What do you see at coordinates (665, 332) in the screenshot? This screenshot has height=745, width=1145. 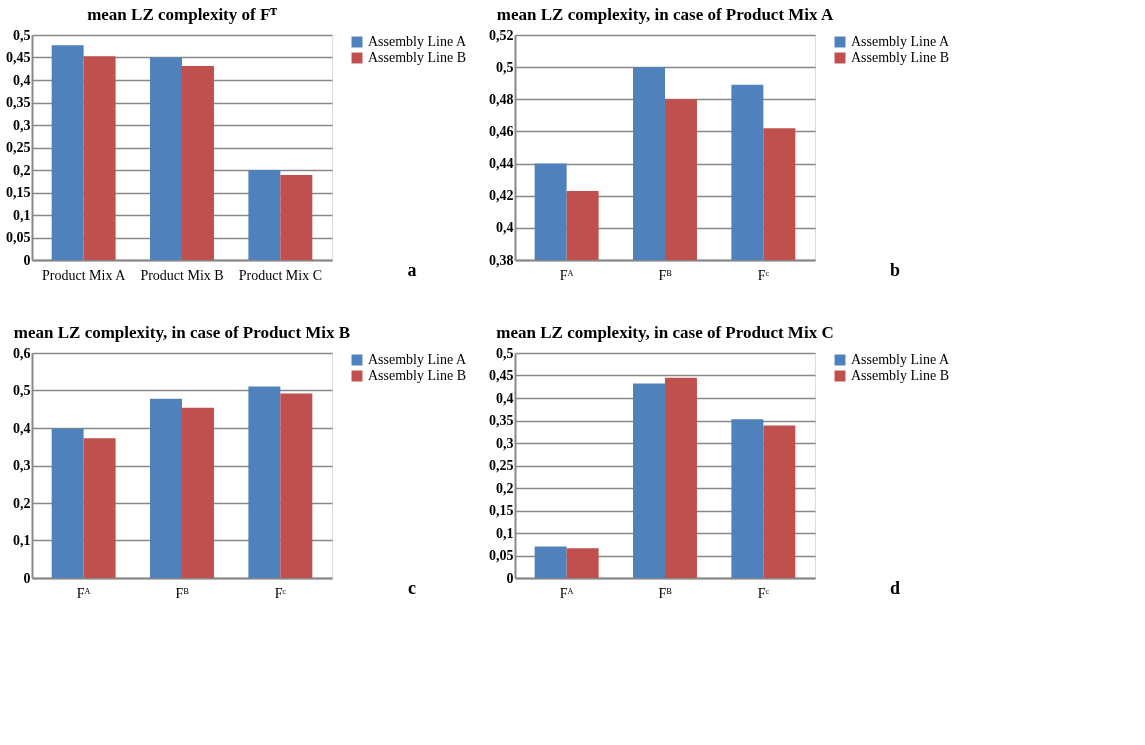 I see `chart-title: mean LZ complexity, in case of Product Mix C` at bounding box center [665, 332].